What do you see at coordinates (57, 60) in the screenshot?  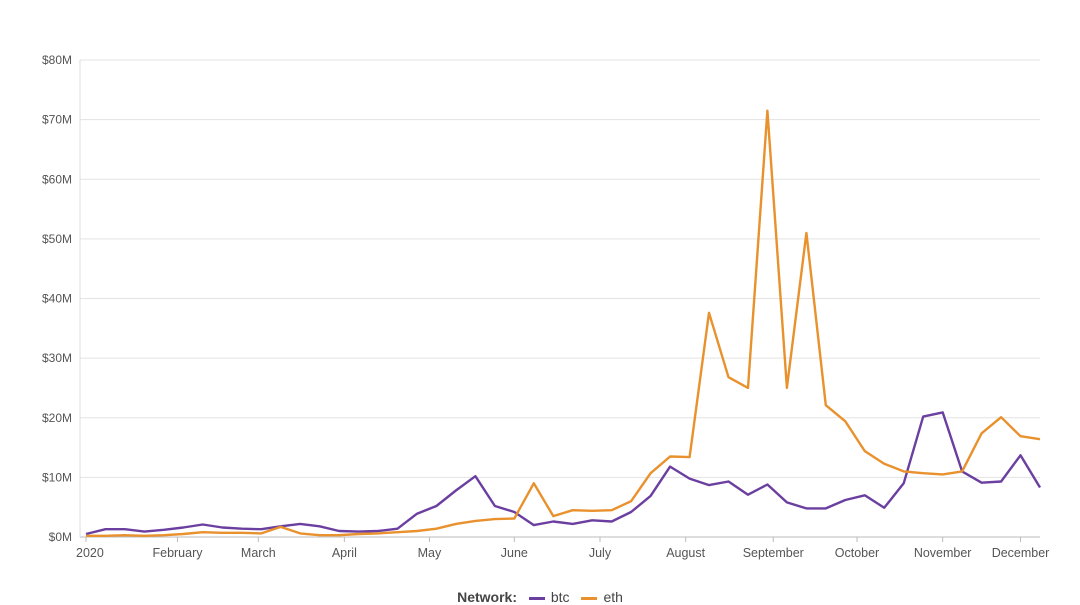 I see `y-tick-label: $80M` at bounding box center [57, 60].